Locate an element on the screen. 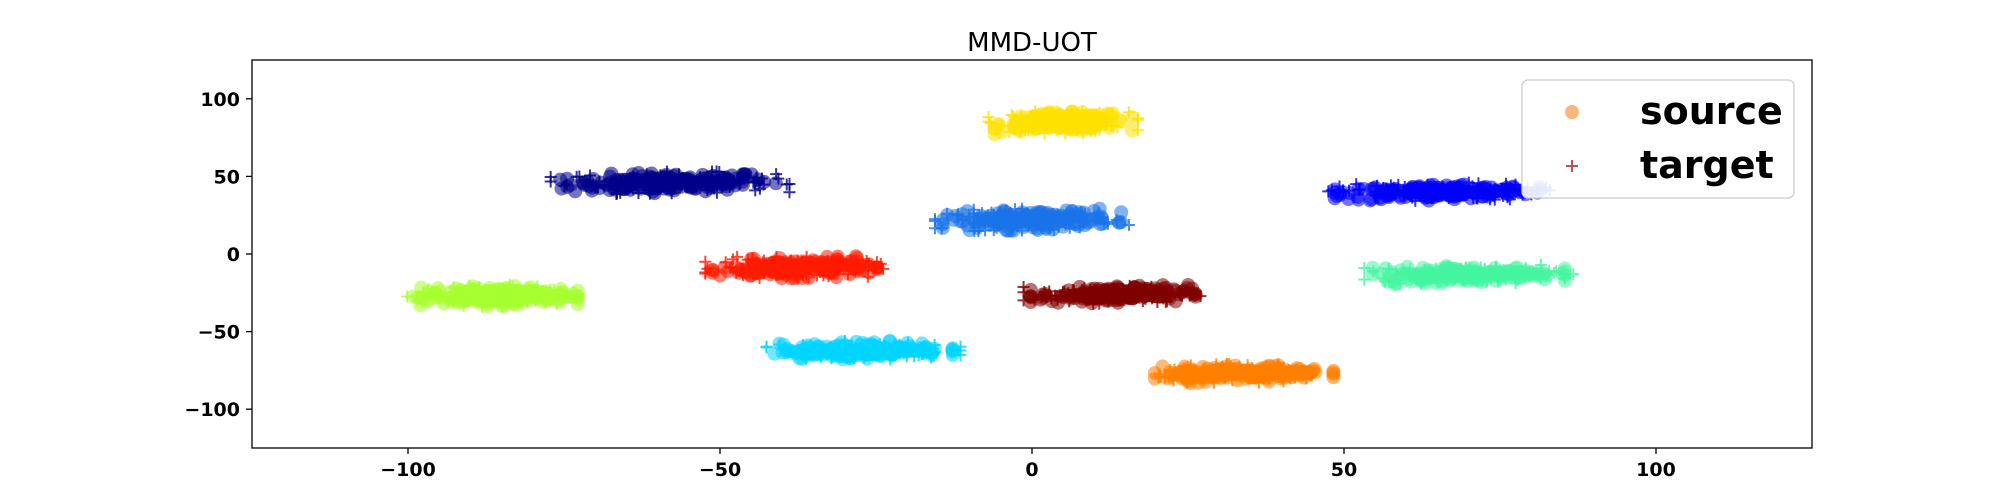  legend: source target is located at coordinates (1658, 139).